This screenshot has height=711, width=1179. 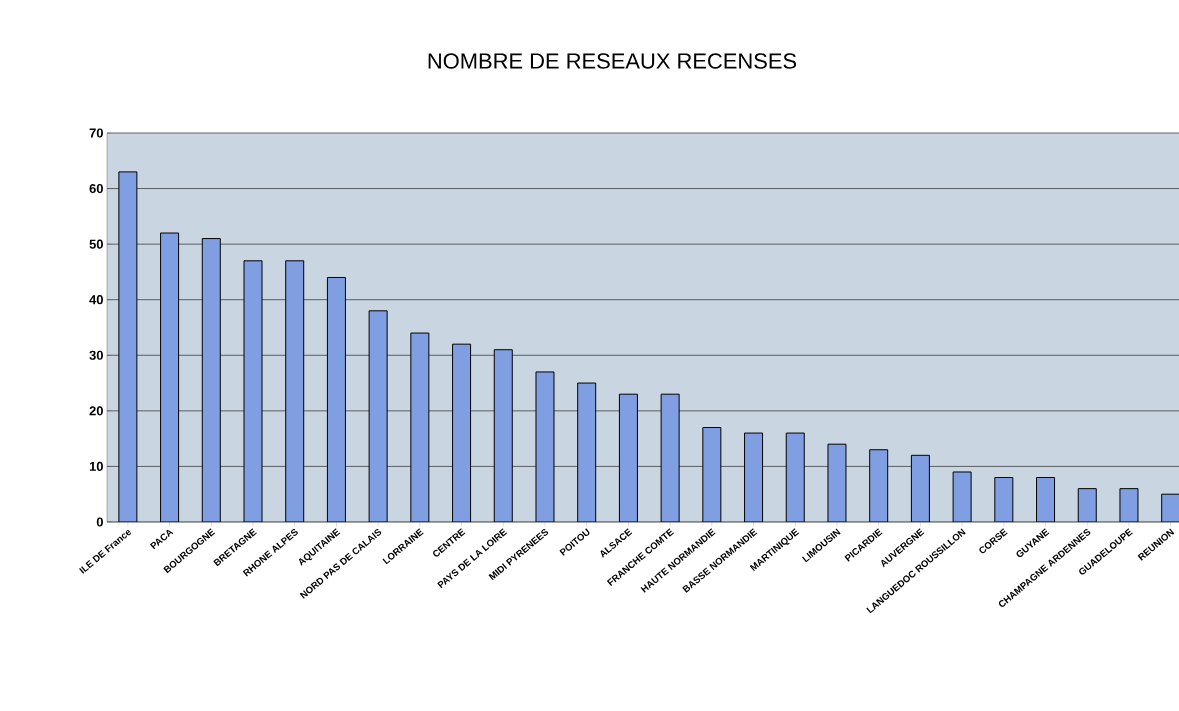 What do you see at coordinates (96, 188) in the screenshot?
I see `y-tick-label: 60` at bounding box center [96, 188].